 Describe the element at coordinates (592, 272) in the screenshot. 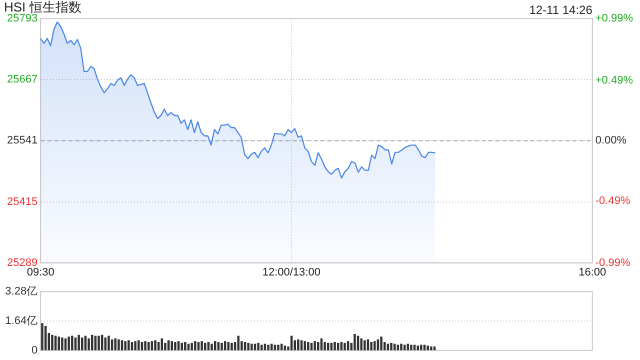

I see `x-tick-label: 16:00` at that location.